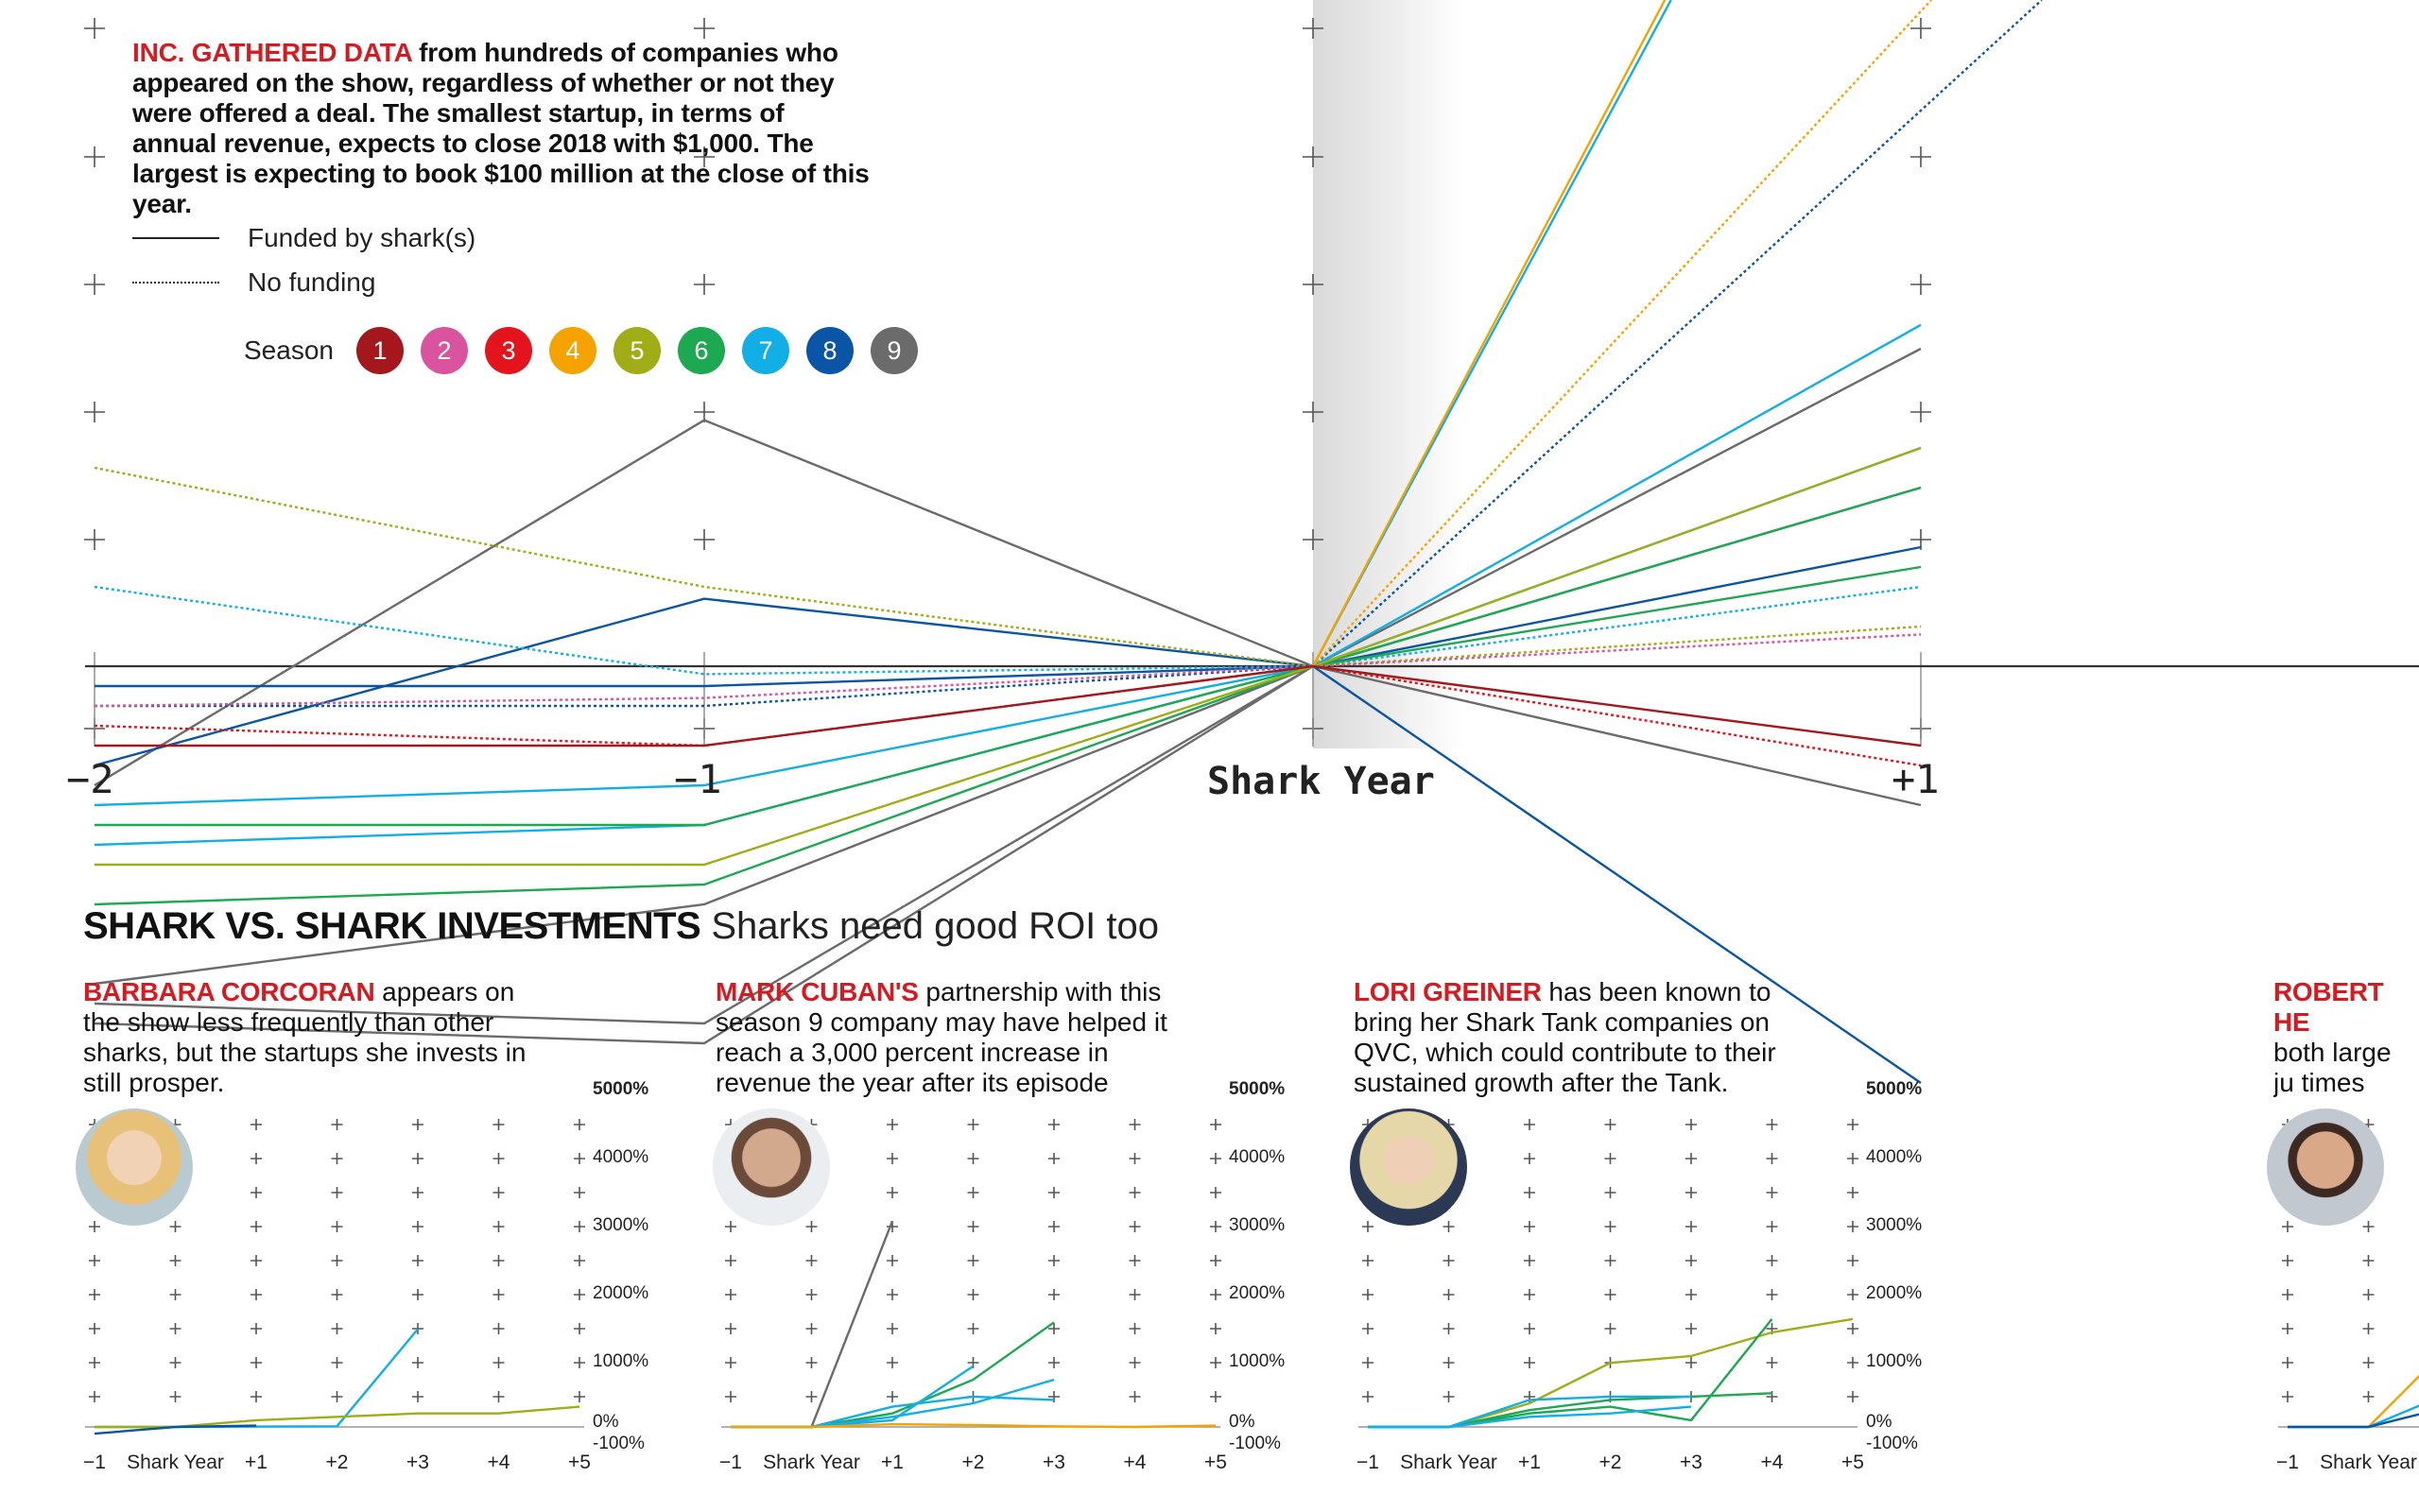  Describe the element at coordinates (1895, 1361) in the screenshot. I see `sm-y-label: 1000%` at that location.